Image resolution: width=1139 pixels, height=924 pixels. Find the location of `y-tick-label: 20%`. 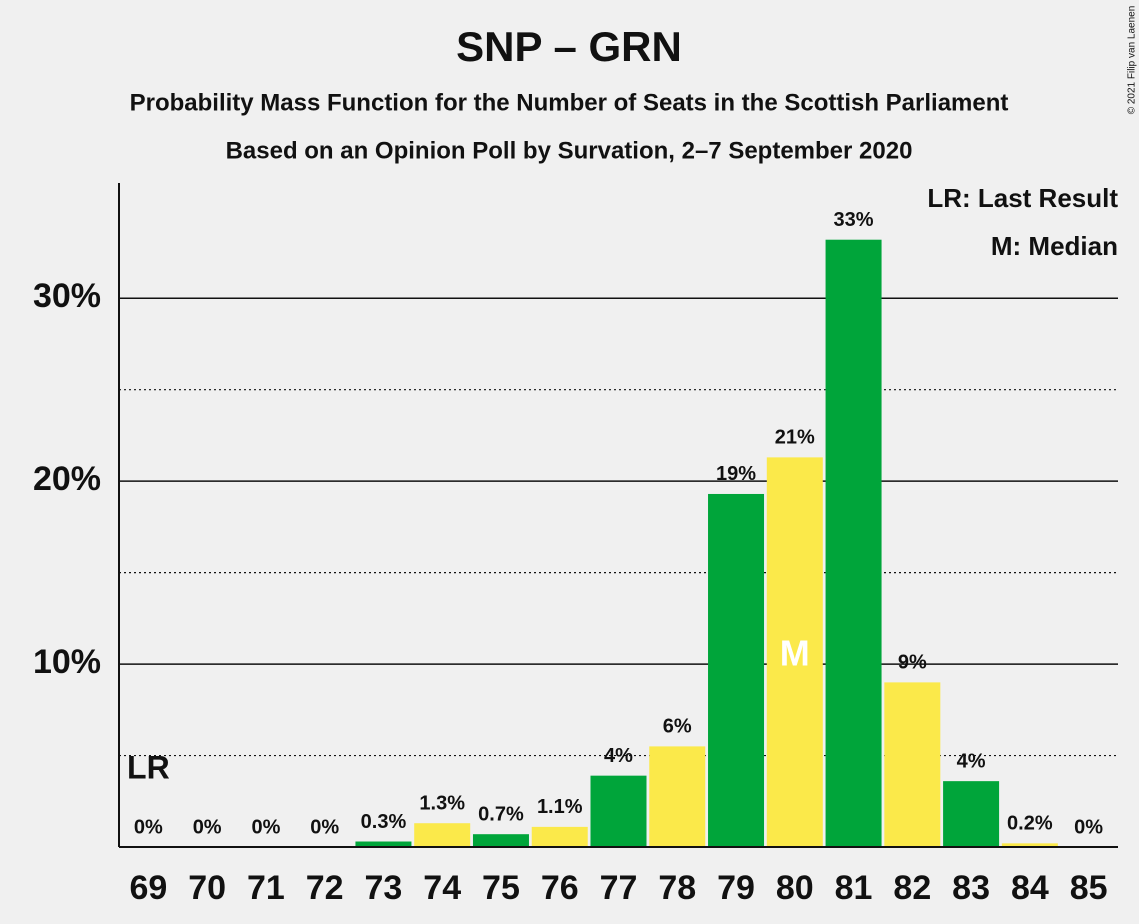

y-tick-label: 20% is located at coordinates (67, 479).